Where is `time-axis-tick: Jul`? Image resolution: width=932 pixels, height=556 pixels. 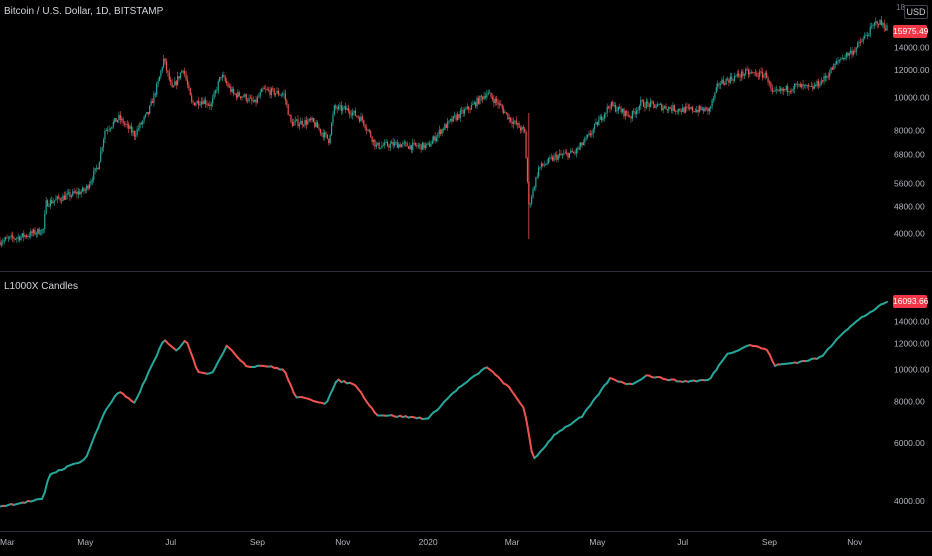
time-axis-tick: Jul is located at coordinates (682, 542).